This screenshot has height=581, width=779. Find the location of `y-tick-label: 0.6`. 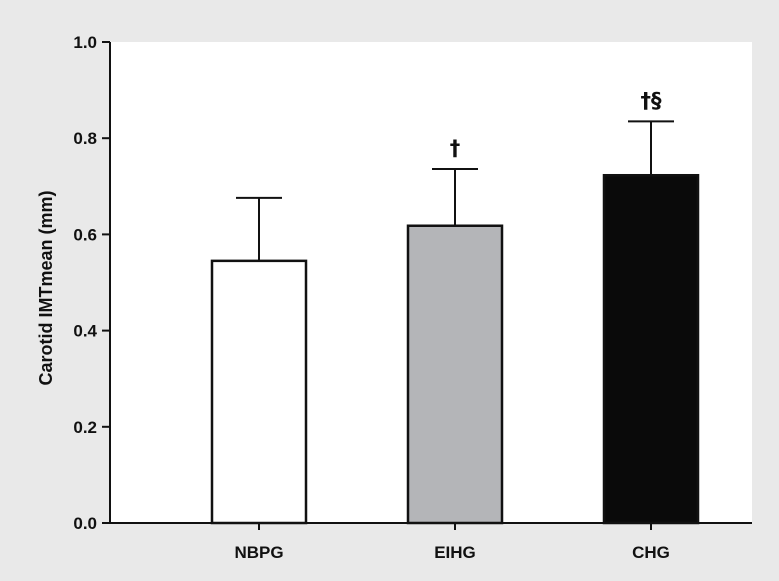

y-tick-label: 0.6 is located at coordinates (85, 234).